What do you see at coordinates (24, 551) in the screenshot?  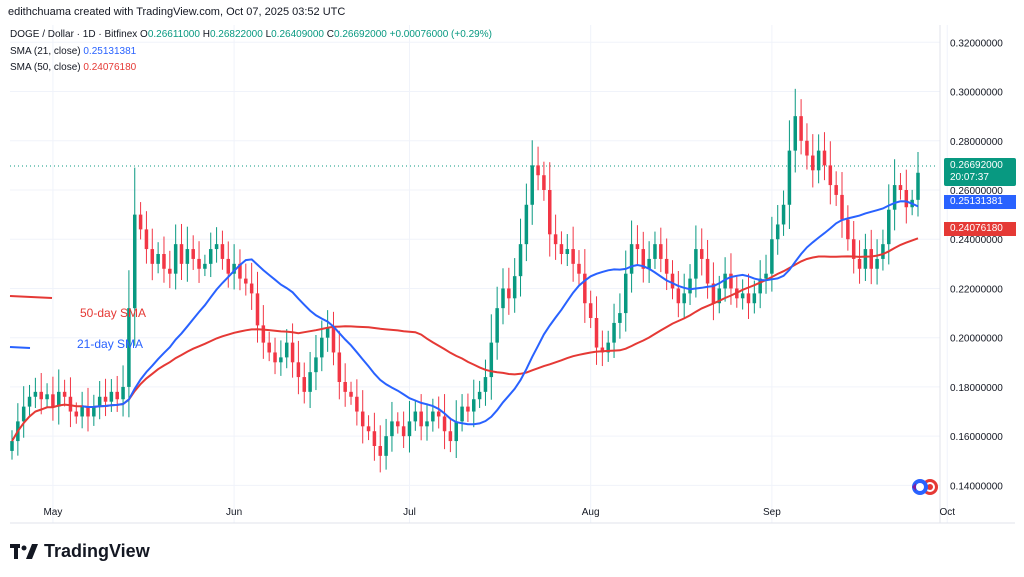 I see `tradingview-logo-icon` at bounding box center [24, 551].